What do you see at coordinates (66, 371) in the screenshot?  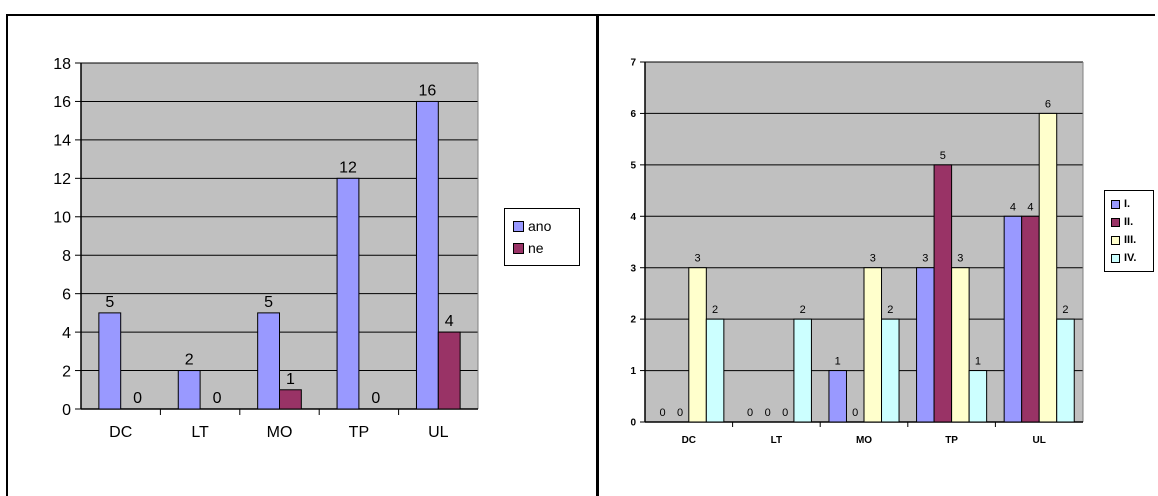 I see `chart-1-y-tick-label: 2` at bounding box center [66, 371].